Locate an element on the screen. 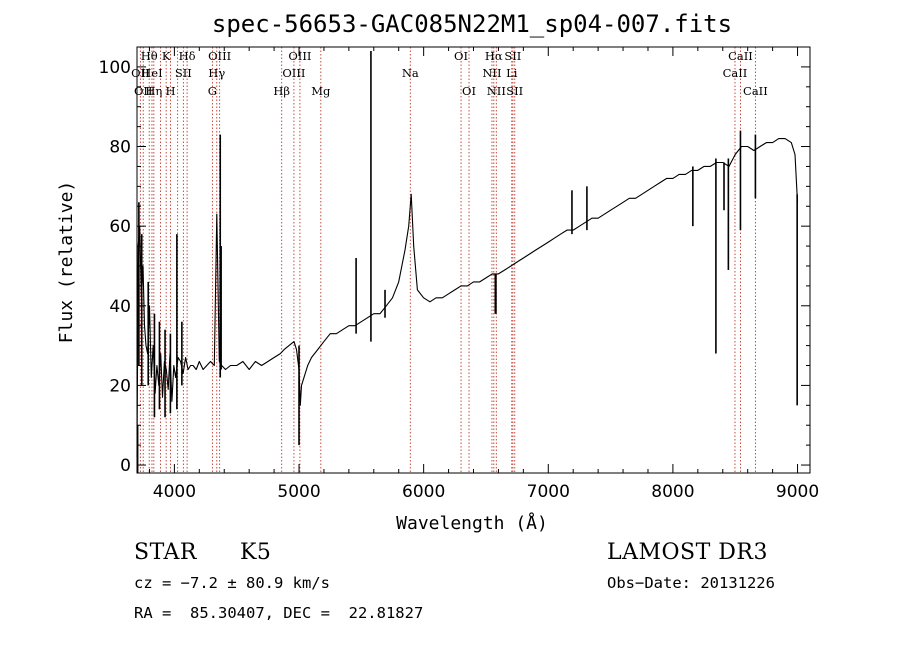 This screenshot has width=900, height=649. y-tick-label: 0 is located at coordinates (125, 466).